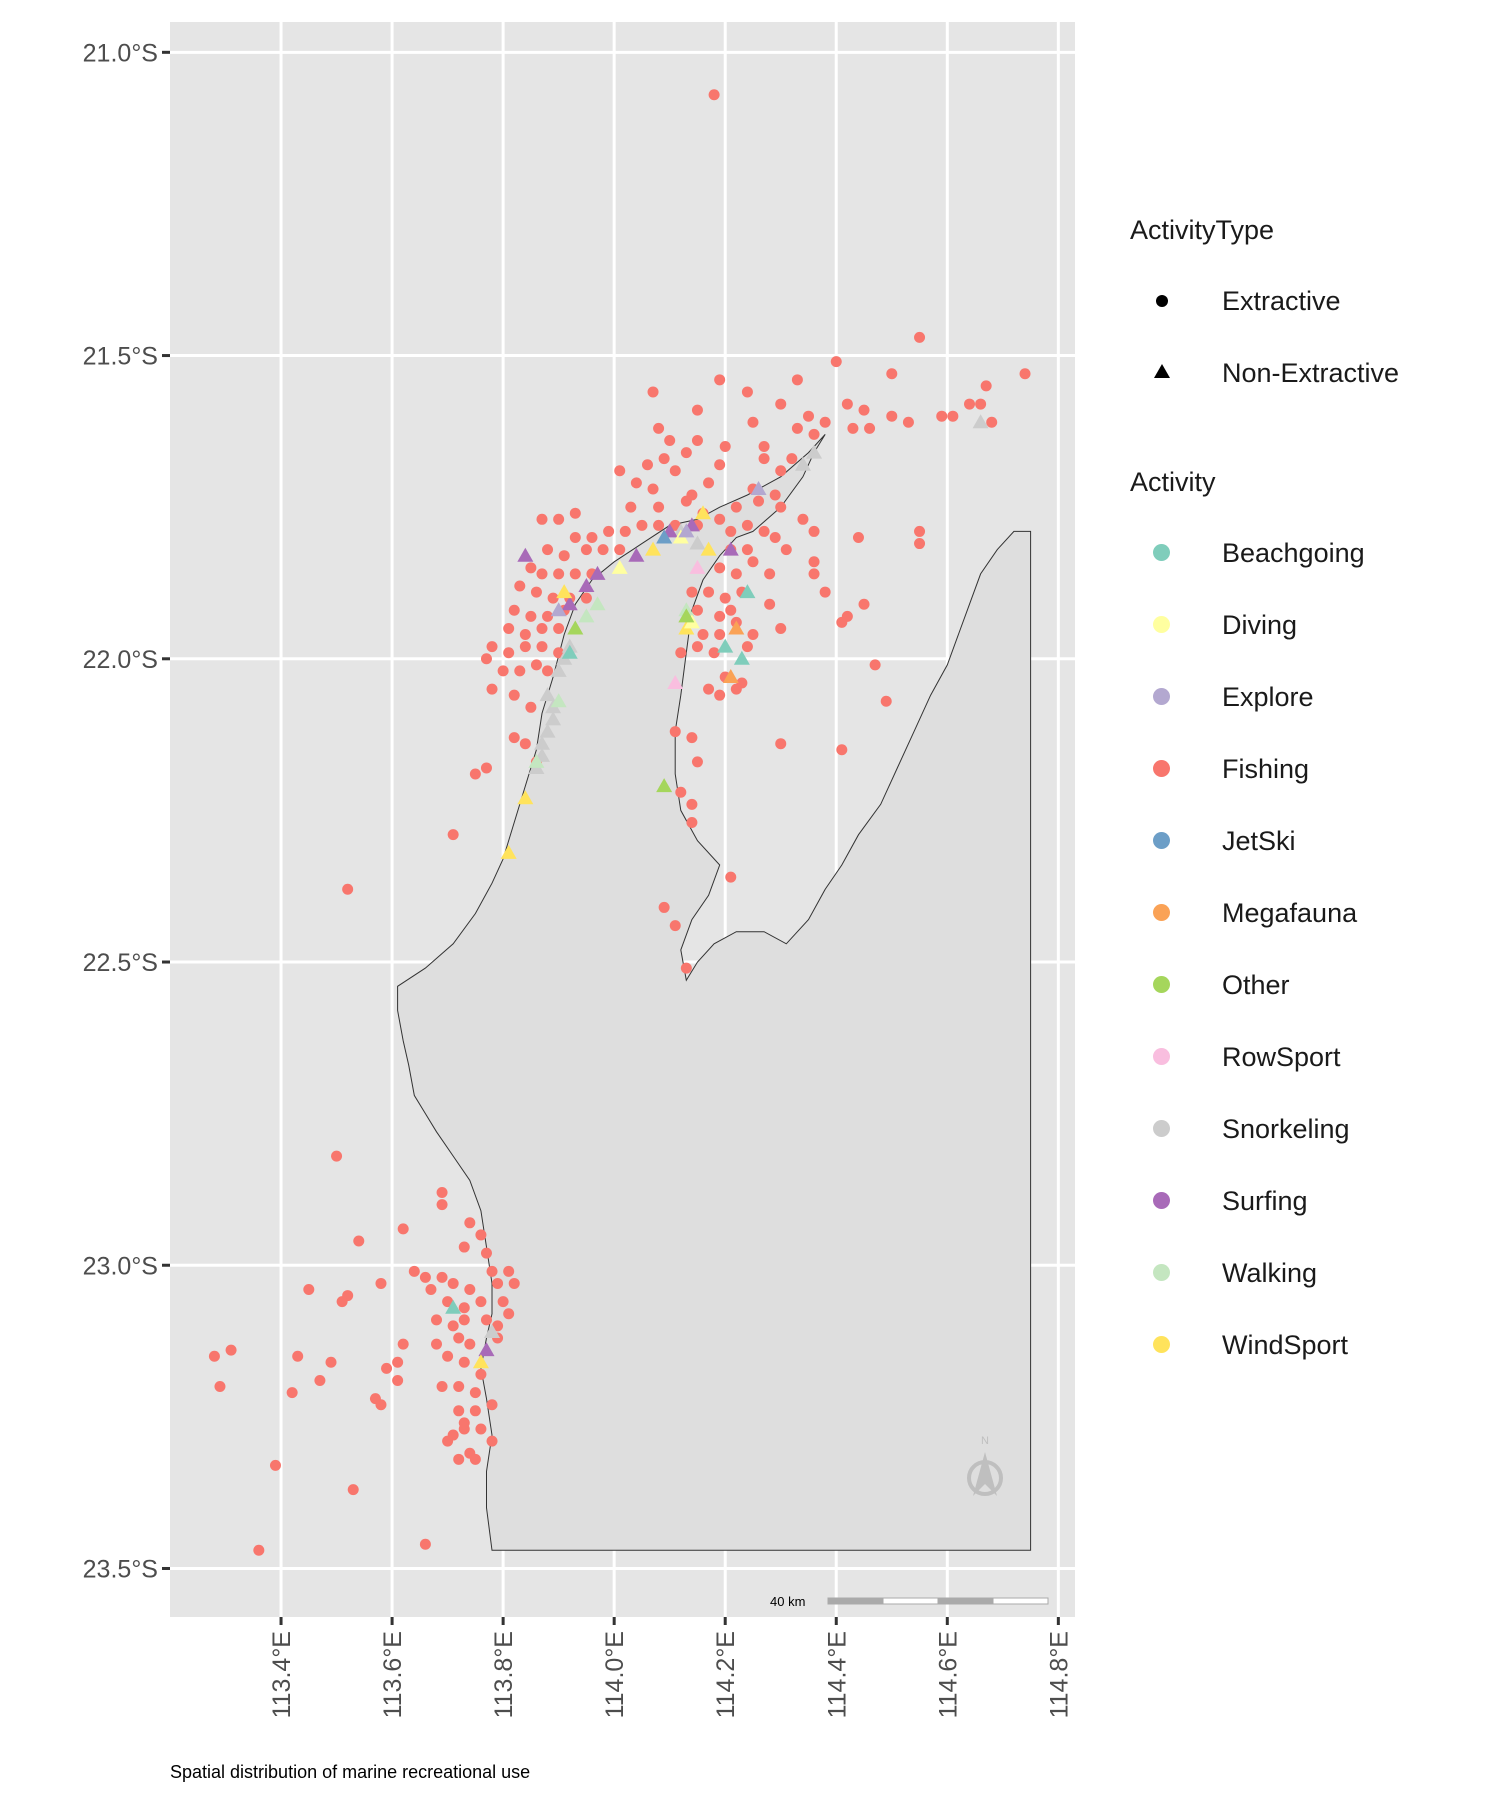  What do you see at coordinates (1285, 1344) in the screenshot?
I see `legend-label: WindSport` at bounding box center [1285, 1344].